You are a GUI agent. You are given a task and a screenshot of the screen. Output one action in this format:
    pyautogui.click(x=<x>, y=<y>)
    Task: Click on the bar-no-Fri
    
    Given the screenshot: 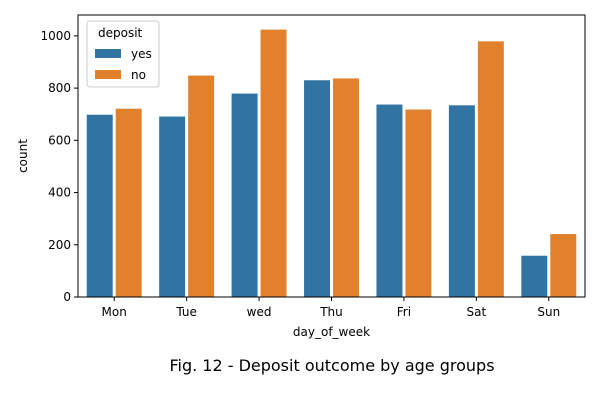 What is the action you would take?
    pyautogui.click(x=418, y=203)
    